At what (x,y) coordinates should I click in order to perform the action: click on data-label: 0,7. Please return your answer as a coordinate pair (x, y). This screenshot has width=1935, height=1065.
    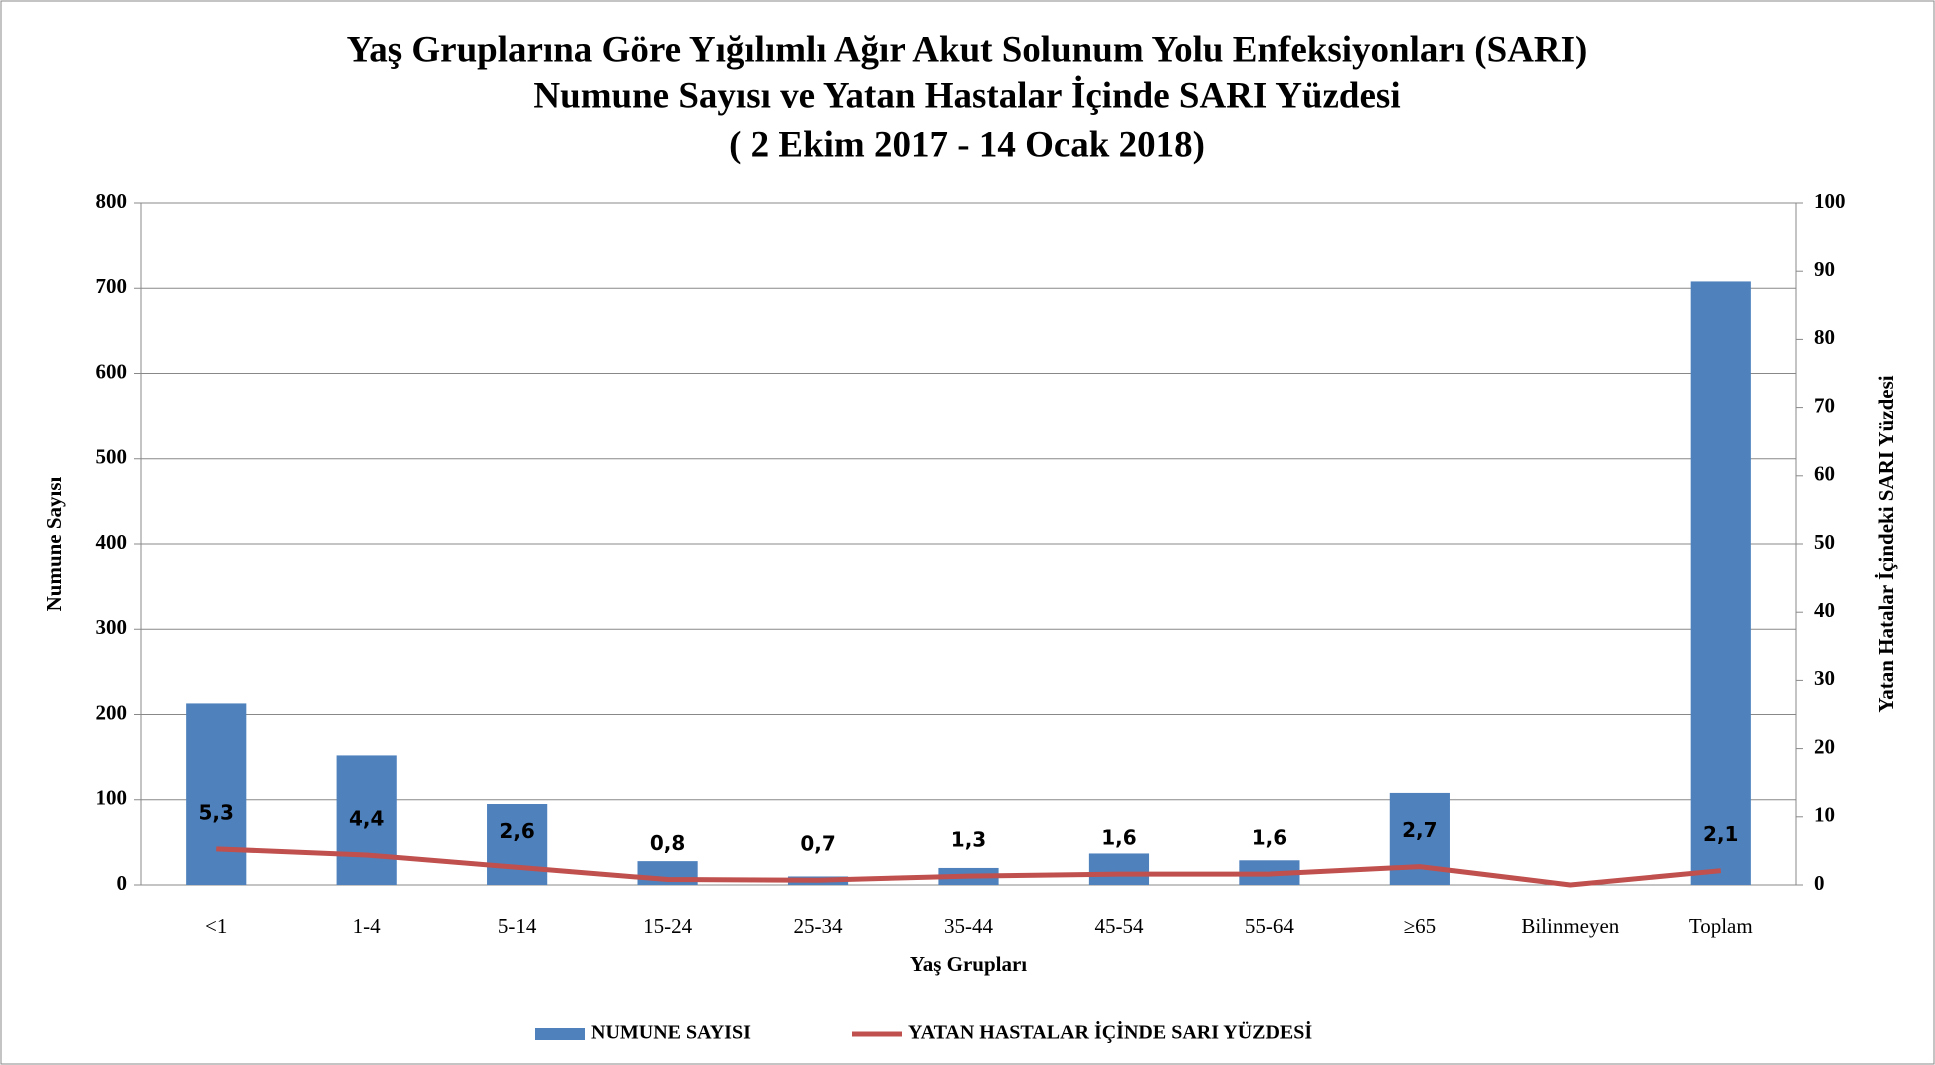
    Looking at the image, I should click on (817, 844).